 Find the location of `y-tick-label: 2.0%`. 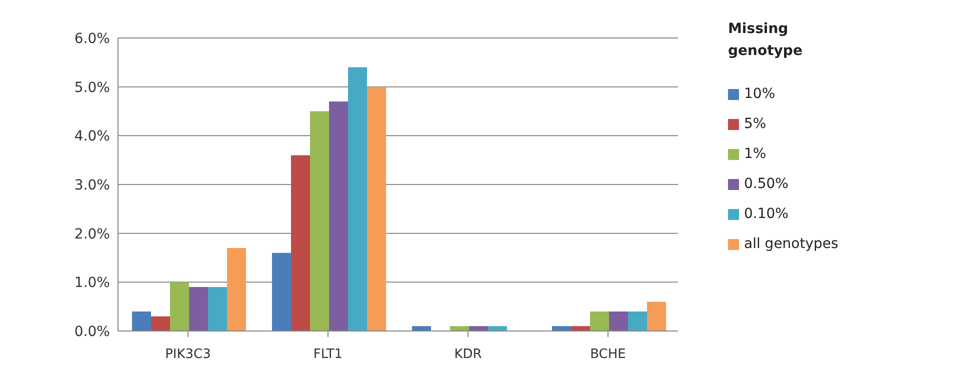

y-tick-label: 2.0% is located at coordinates (92, 234).